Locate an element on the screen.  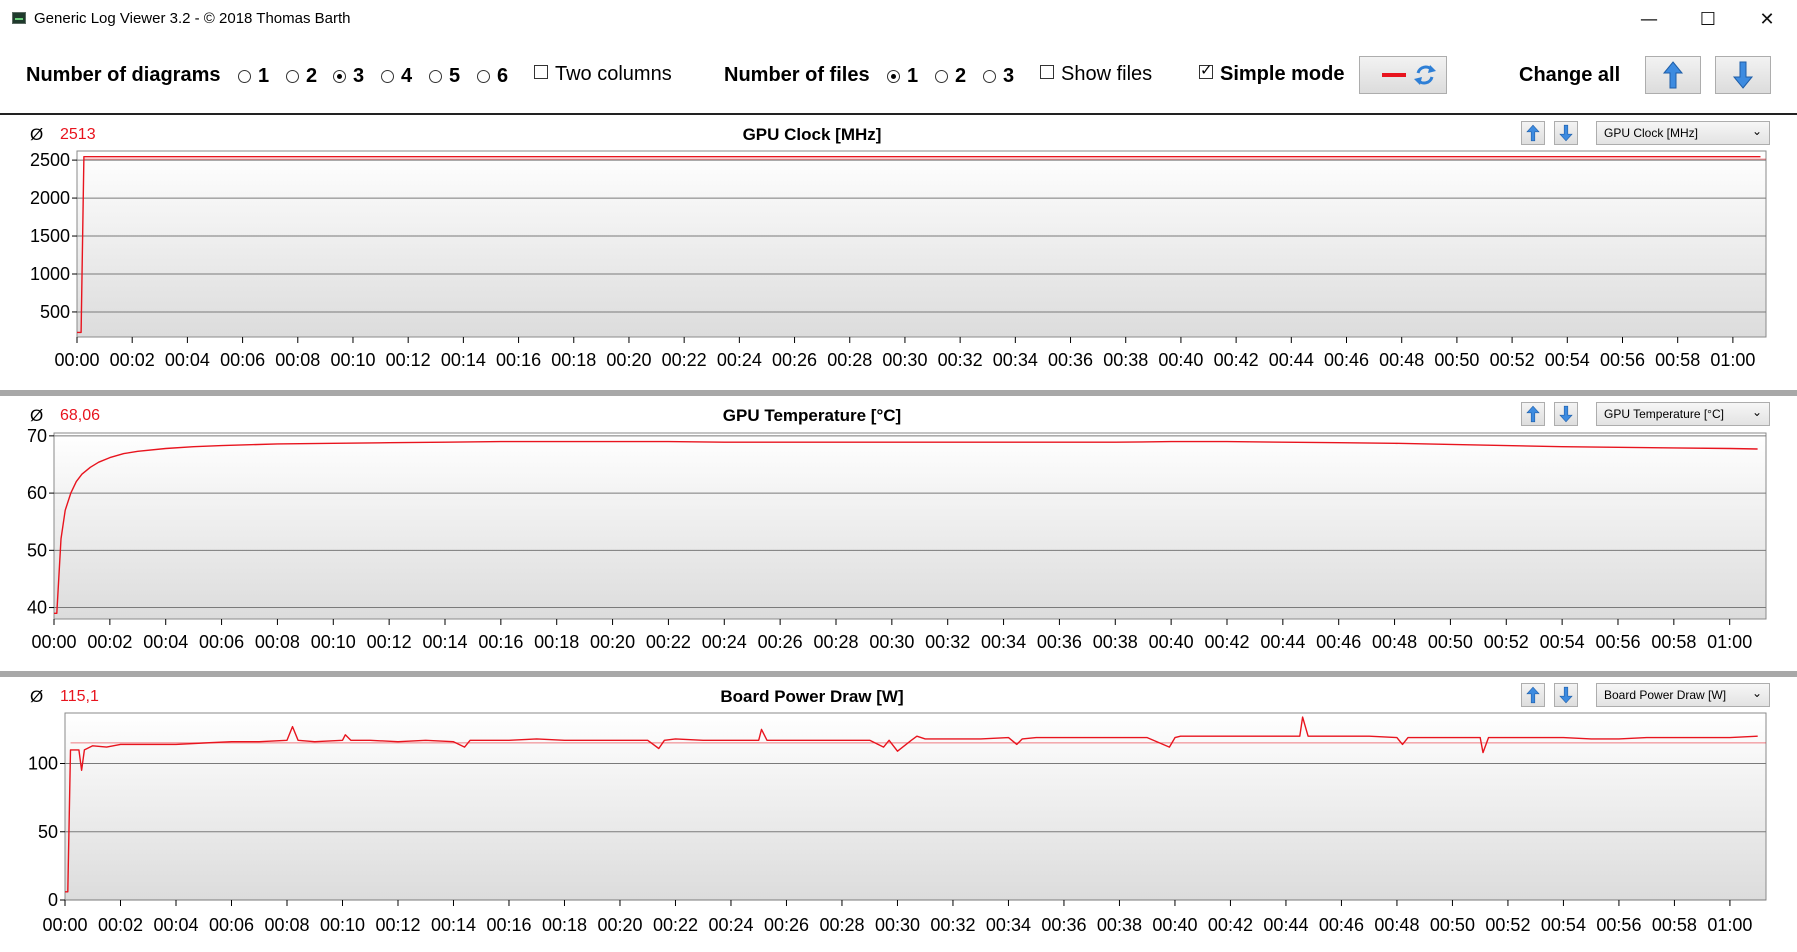
x-tick-label: 00:56 is located at coordinates (1617, 642).